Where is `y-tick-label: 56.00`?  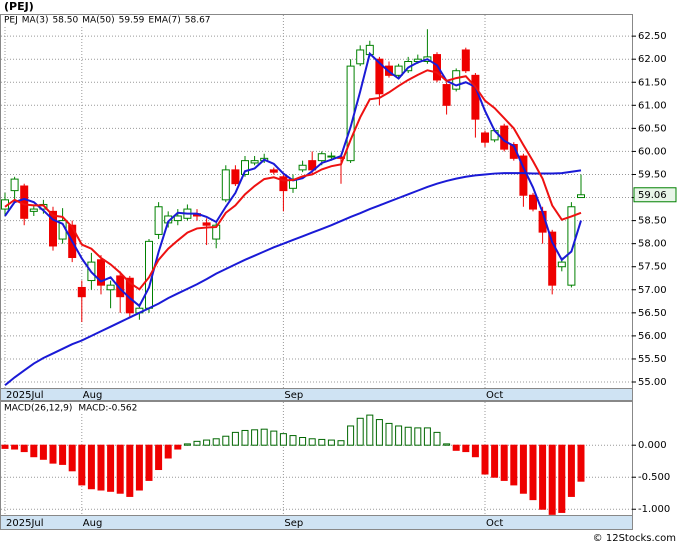 y-tick-label: 56.00 is located at coordinates (652, 336).